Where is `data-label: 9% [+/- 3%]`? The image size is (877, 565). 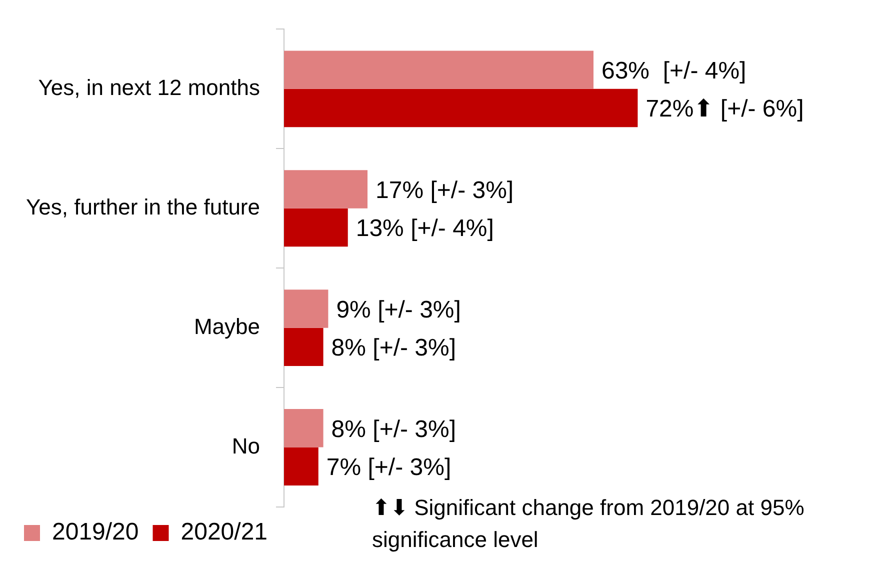 data-label: 9% [+/- 3%] is located at coordinates (398, 310).